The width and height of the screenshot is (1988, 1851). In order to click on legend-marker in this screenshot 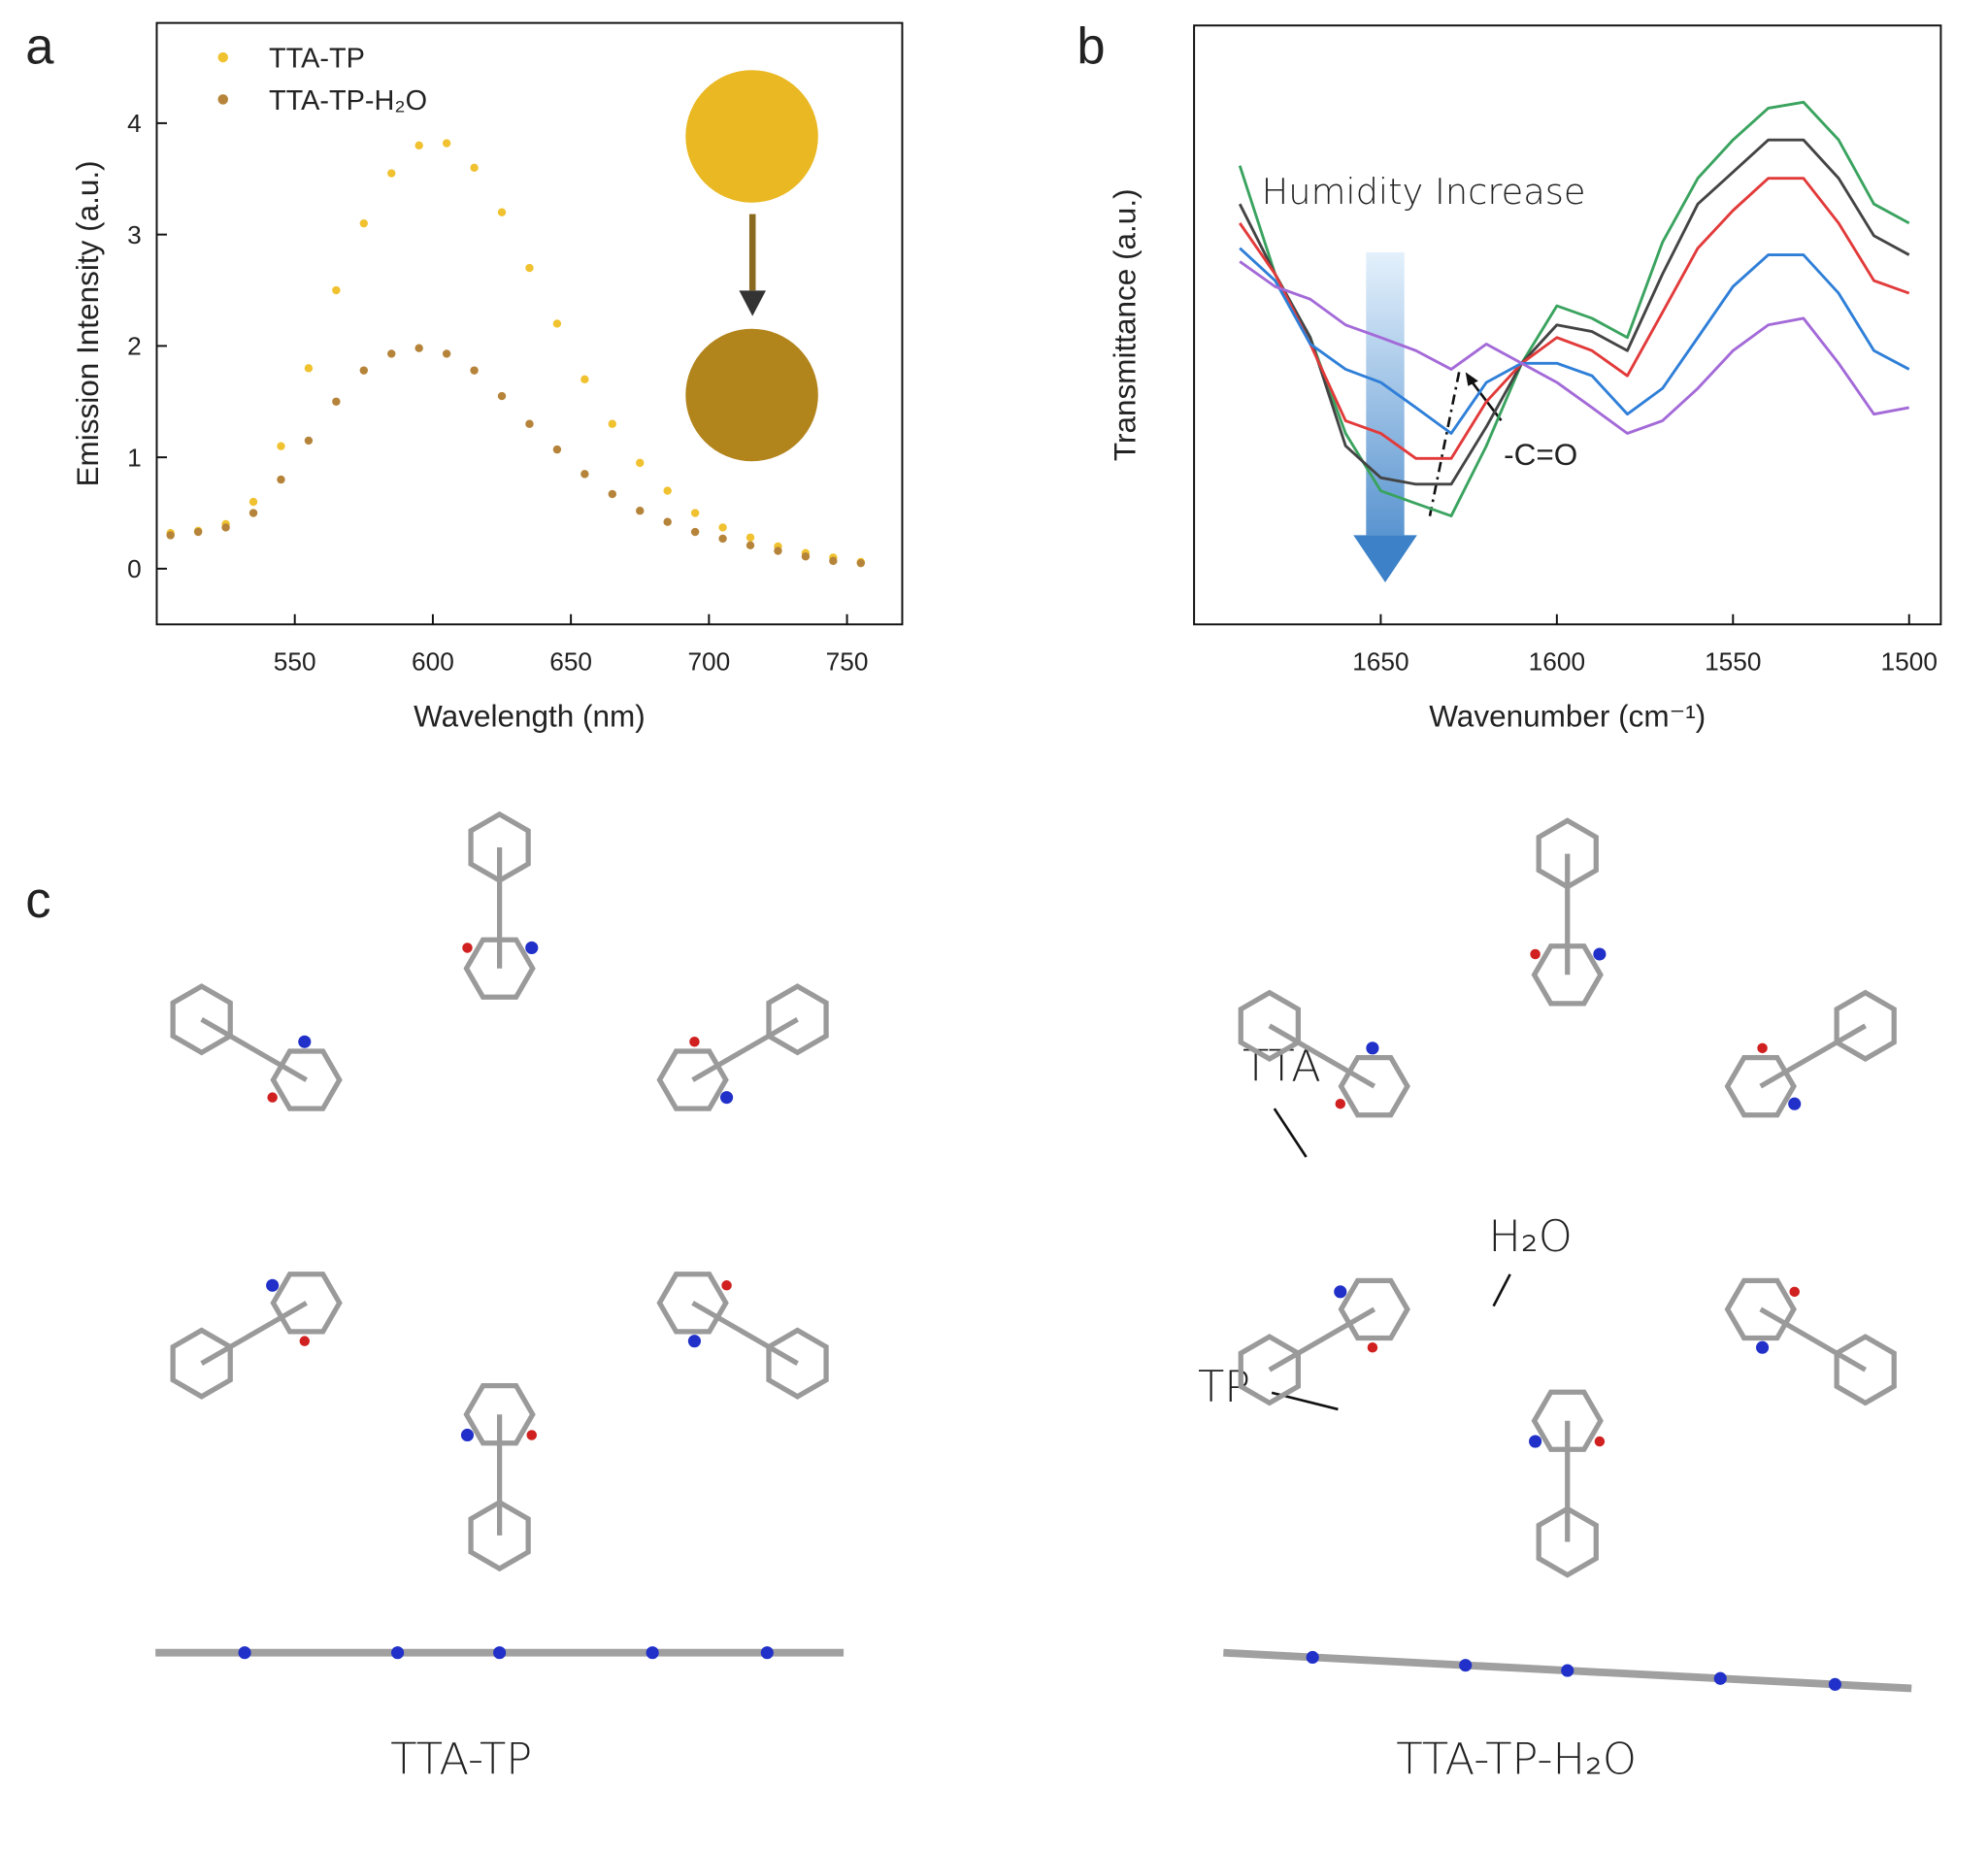, I will do `click(223, 57)`.